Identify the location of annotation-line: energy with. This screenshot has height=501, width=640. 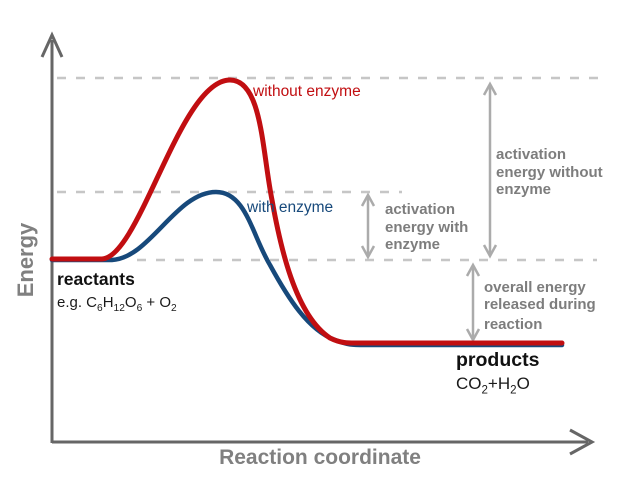
(427, 227).